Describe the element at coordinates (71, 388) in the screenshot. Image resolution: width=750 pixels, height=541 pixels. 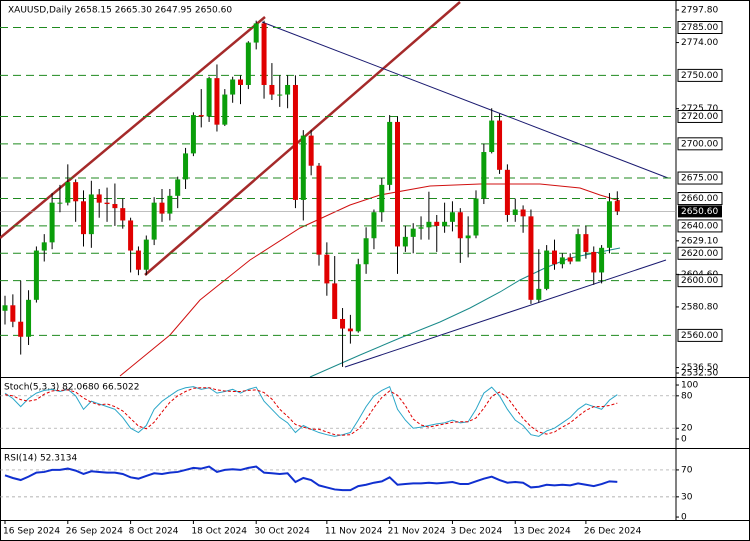
I see `indicator-title: Stoch(5,3,3) 82.0680 66.5022` at that location.